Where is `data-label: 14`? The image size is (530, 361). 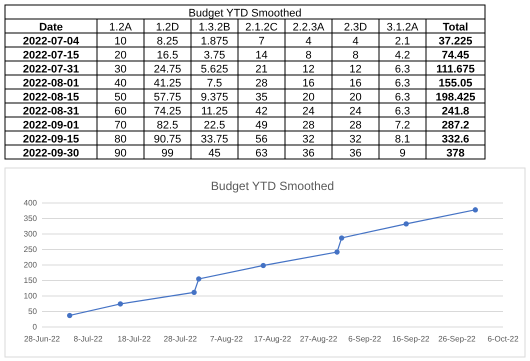
data-label: 14 is located at coordinates (261, 56).